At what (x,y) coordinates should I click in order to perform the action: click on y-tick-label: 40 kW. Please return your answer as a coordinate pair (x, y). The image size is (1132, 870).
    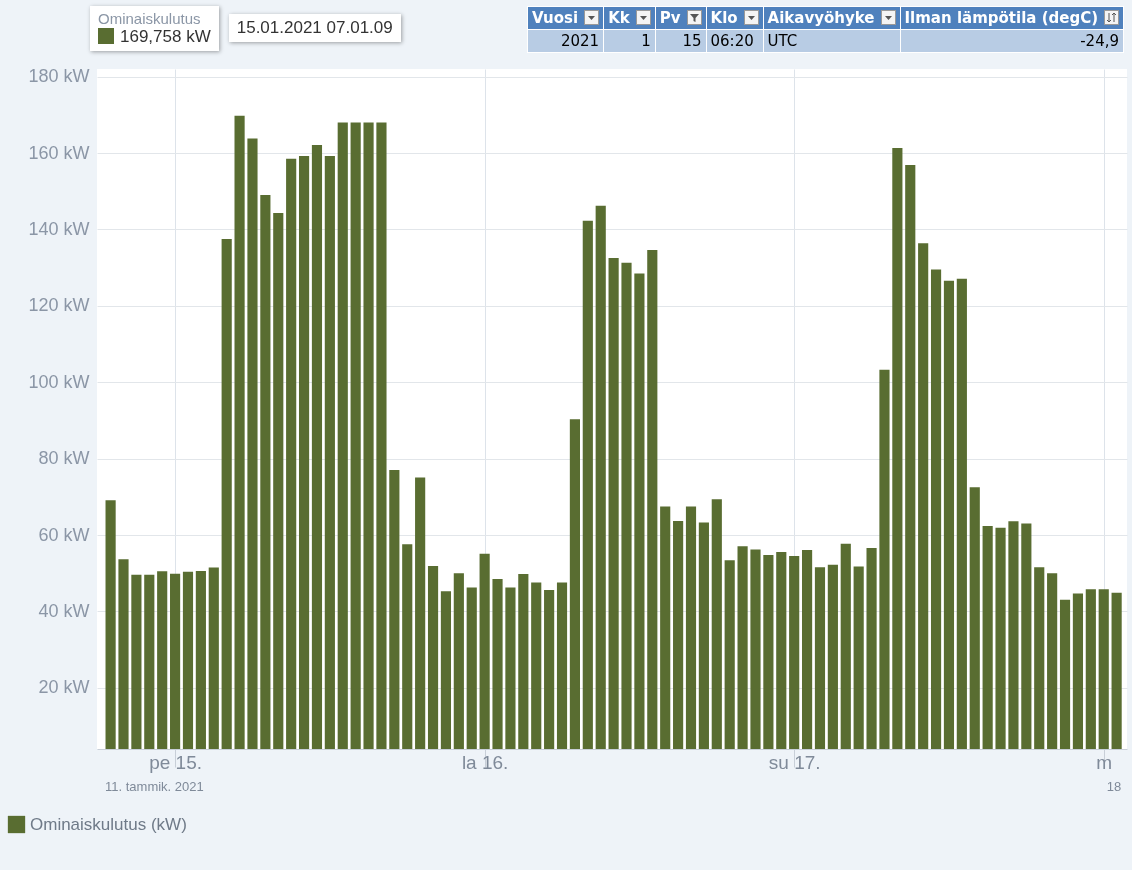
    Looking at the image, I should click on (64, 610).